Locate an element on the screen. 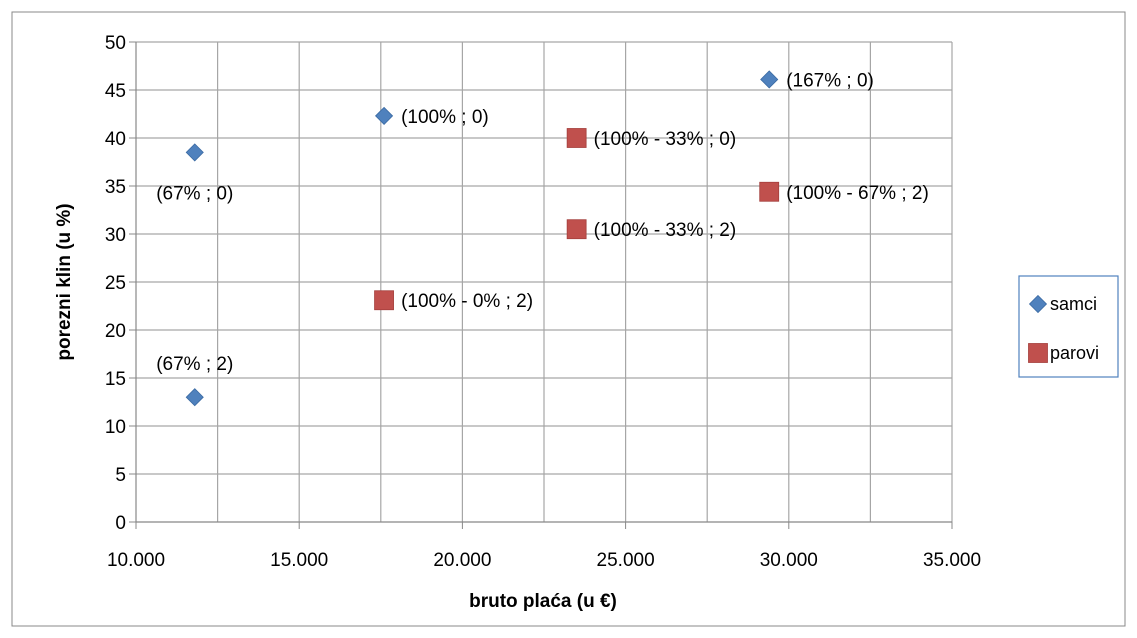 This screenshot has height=638, width=1137. x-tick-label: 30.000 is located at coordinates (789, 560).